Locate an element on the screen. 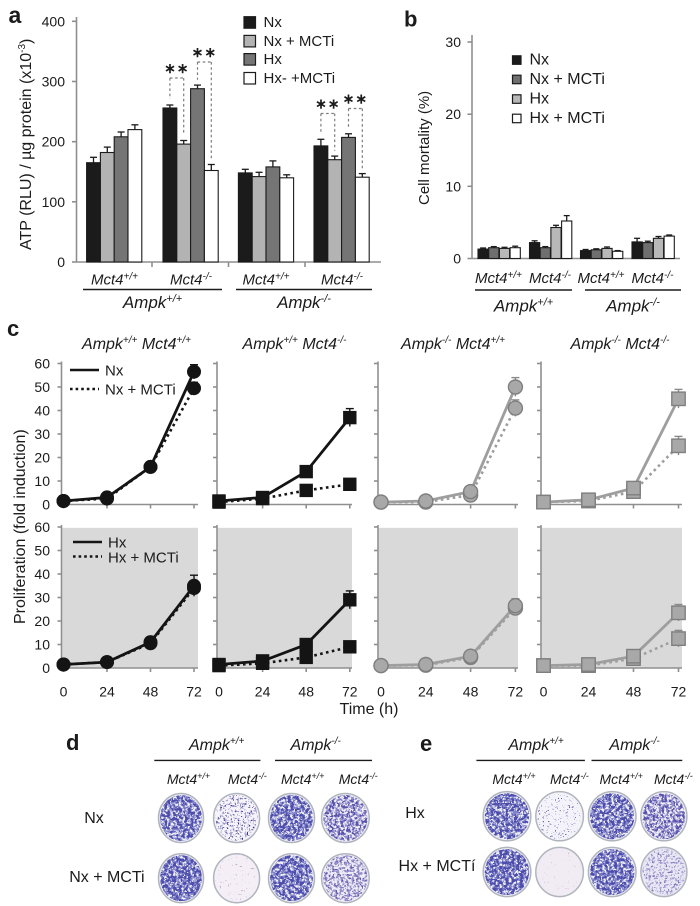  svg-text: 100 is located at coordinates (54, 202).